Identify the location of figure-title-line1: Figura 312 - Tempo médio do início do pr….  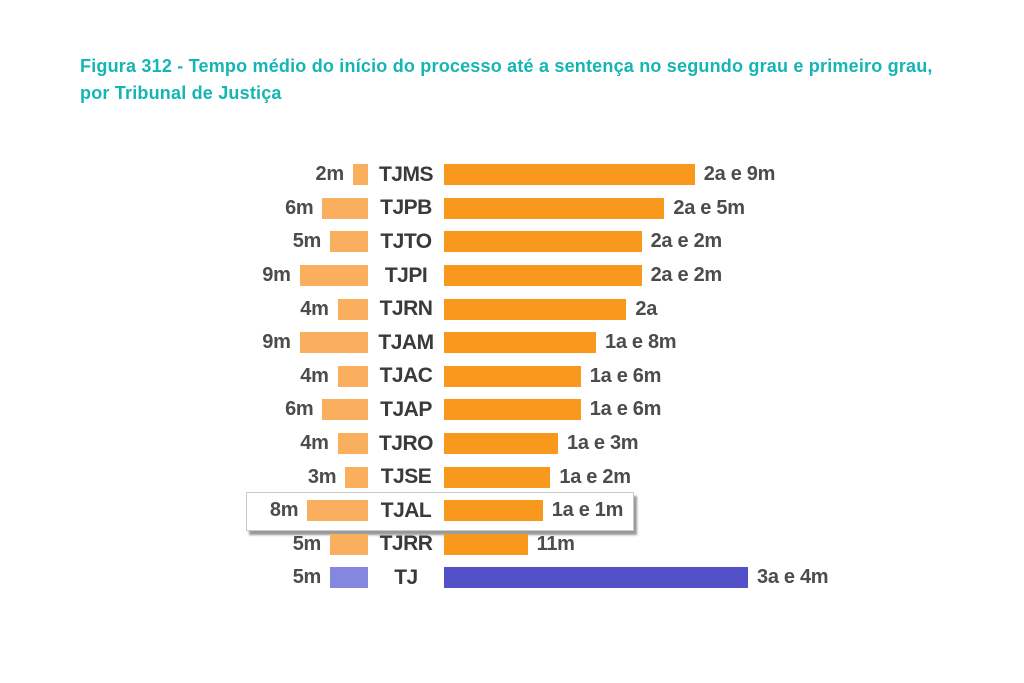
(506, 66).